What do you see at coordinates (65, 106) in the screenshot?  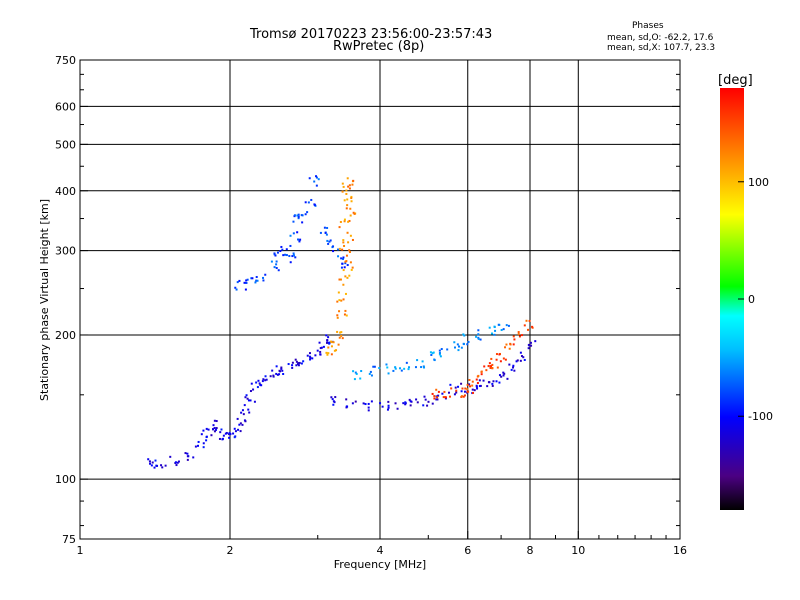 I see `y-tick-label: 600` at bounding box center [65, 106].